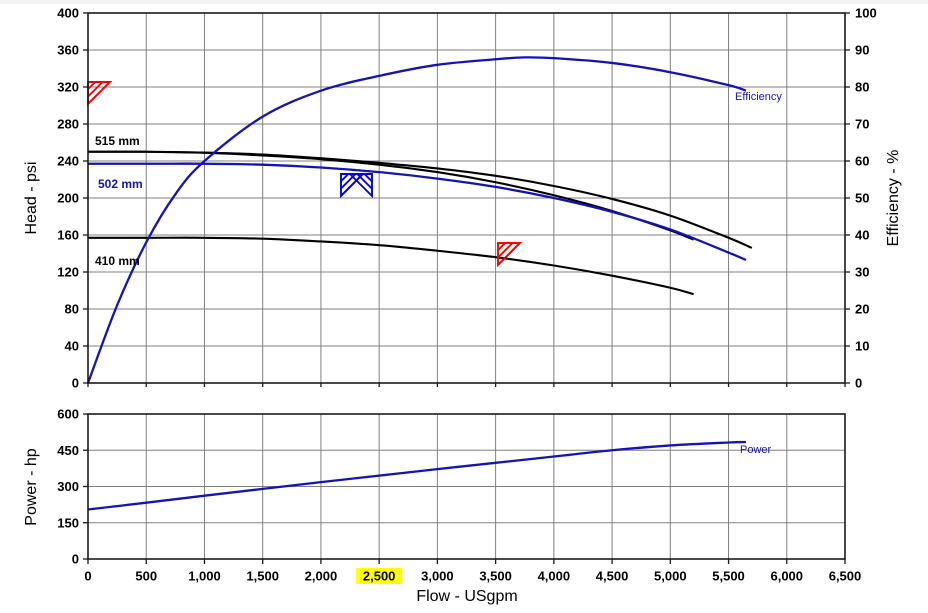 This screenshot has height=613, width=928. What do you see at coordinates (437, 576) in the screenshot?
I see `x-tick-label: 3,000` at bounding box center [437, 576].